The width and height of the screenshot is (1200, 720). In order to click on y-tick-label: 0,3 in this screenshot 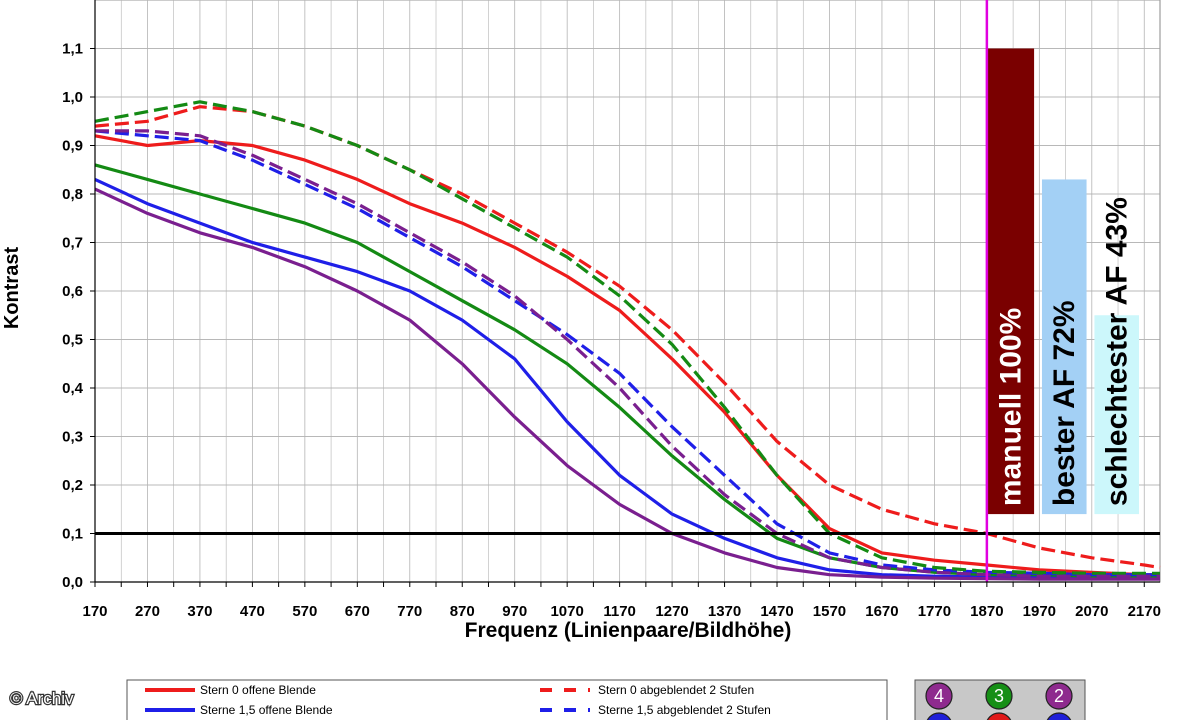, I will do `click(72, 437)`.